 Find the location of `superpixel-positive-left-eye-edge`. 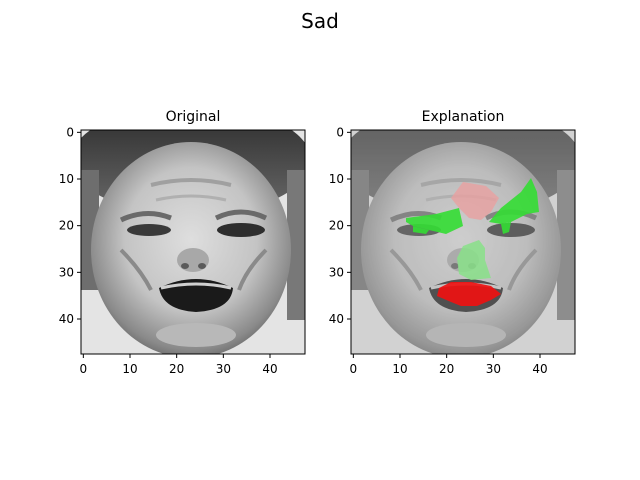

superpixel-positive-left-eye-edge is located at coordinates (421, 230).